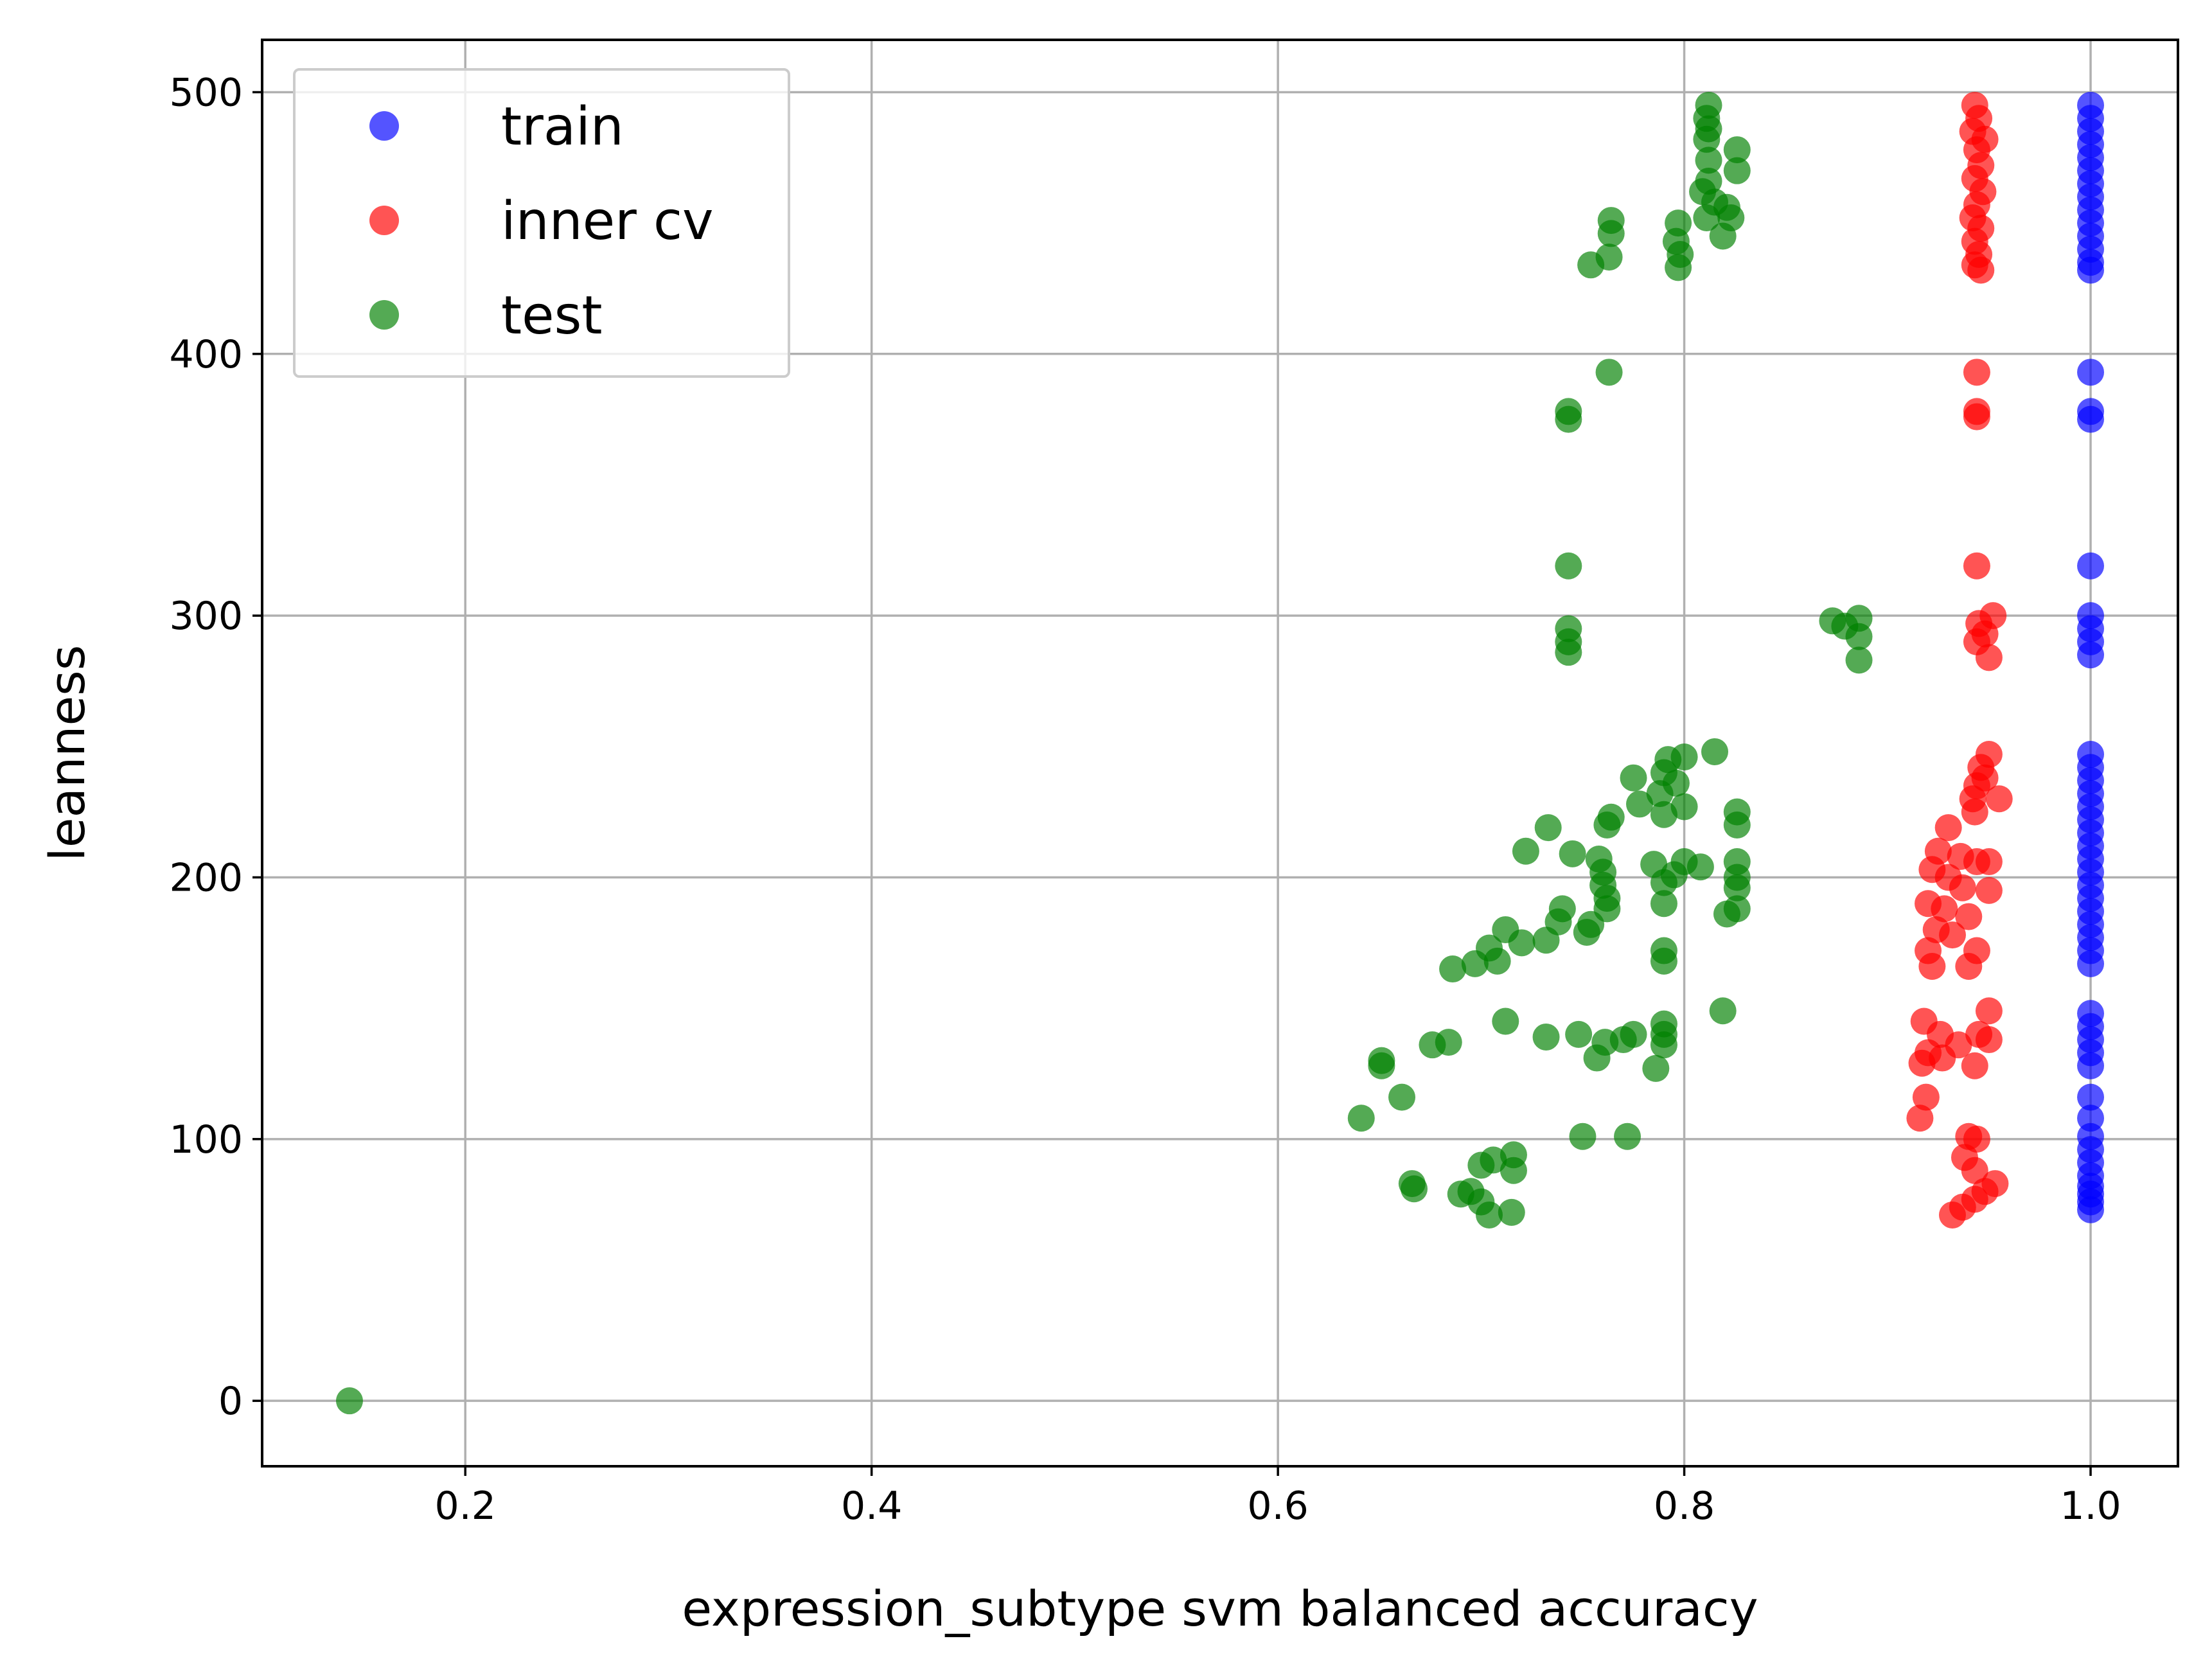  Describe the element at coordinates (1220, 1608) in the screenshot. I see `x-axis-label: expression_subtype svm balanced accuracy` at that location.